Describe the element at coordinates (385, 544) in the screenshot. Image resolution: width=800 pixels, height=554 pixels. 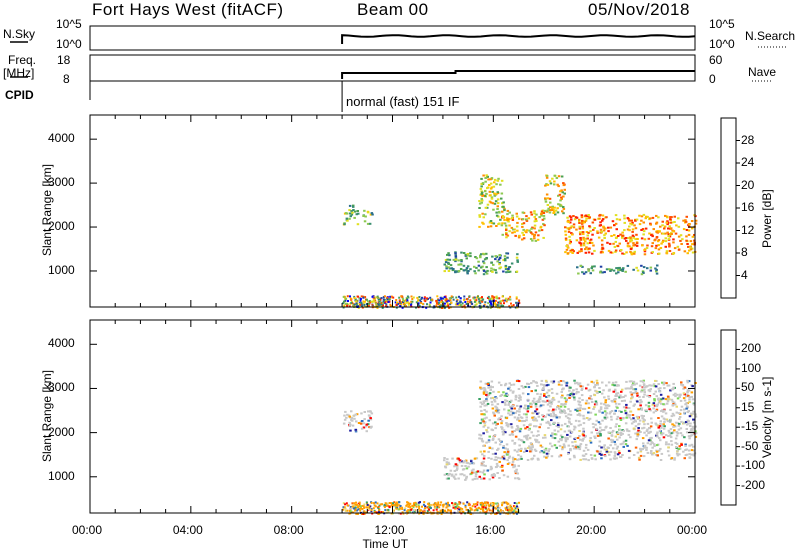
I see `x-axis-label: Time UT` at that location.